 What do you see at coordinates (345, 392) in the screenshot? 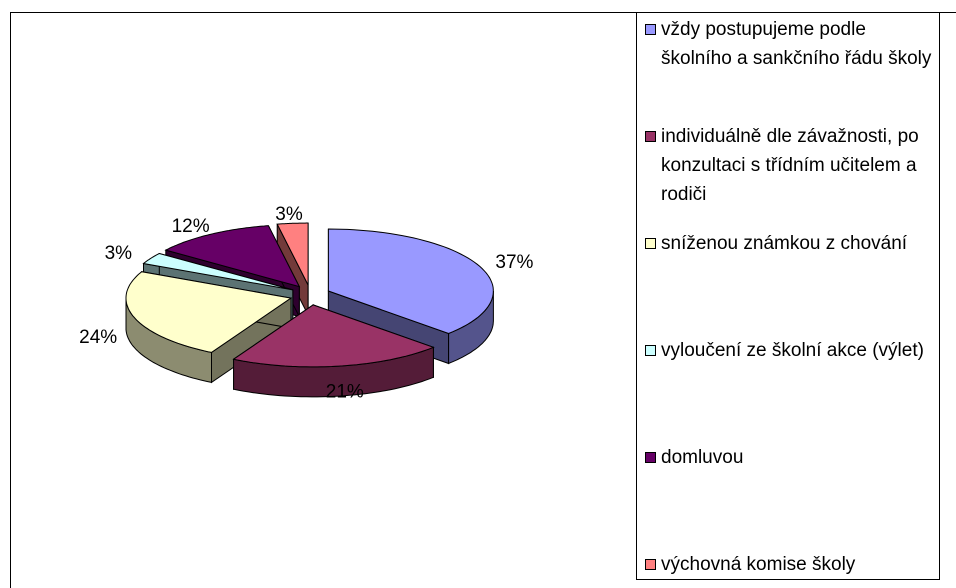
I see `data-label: 21%` at bounding box center [345, 392].